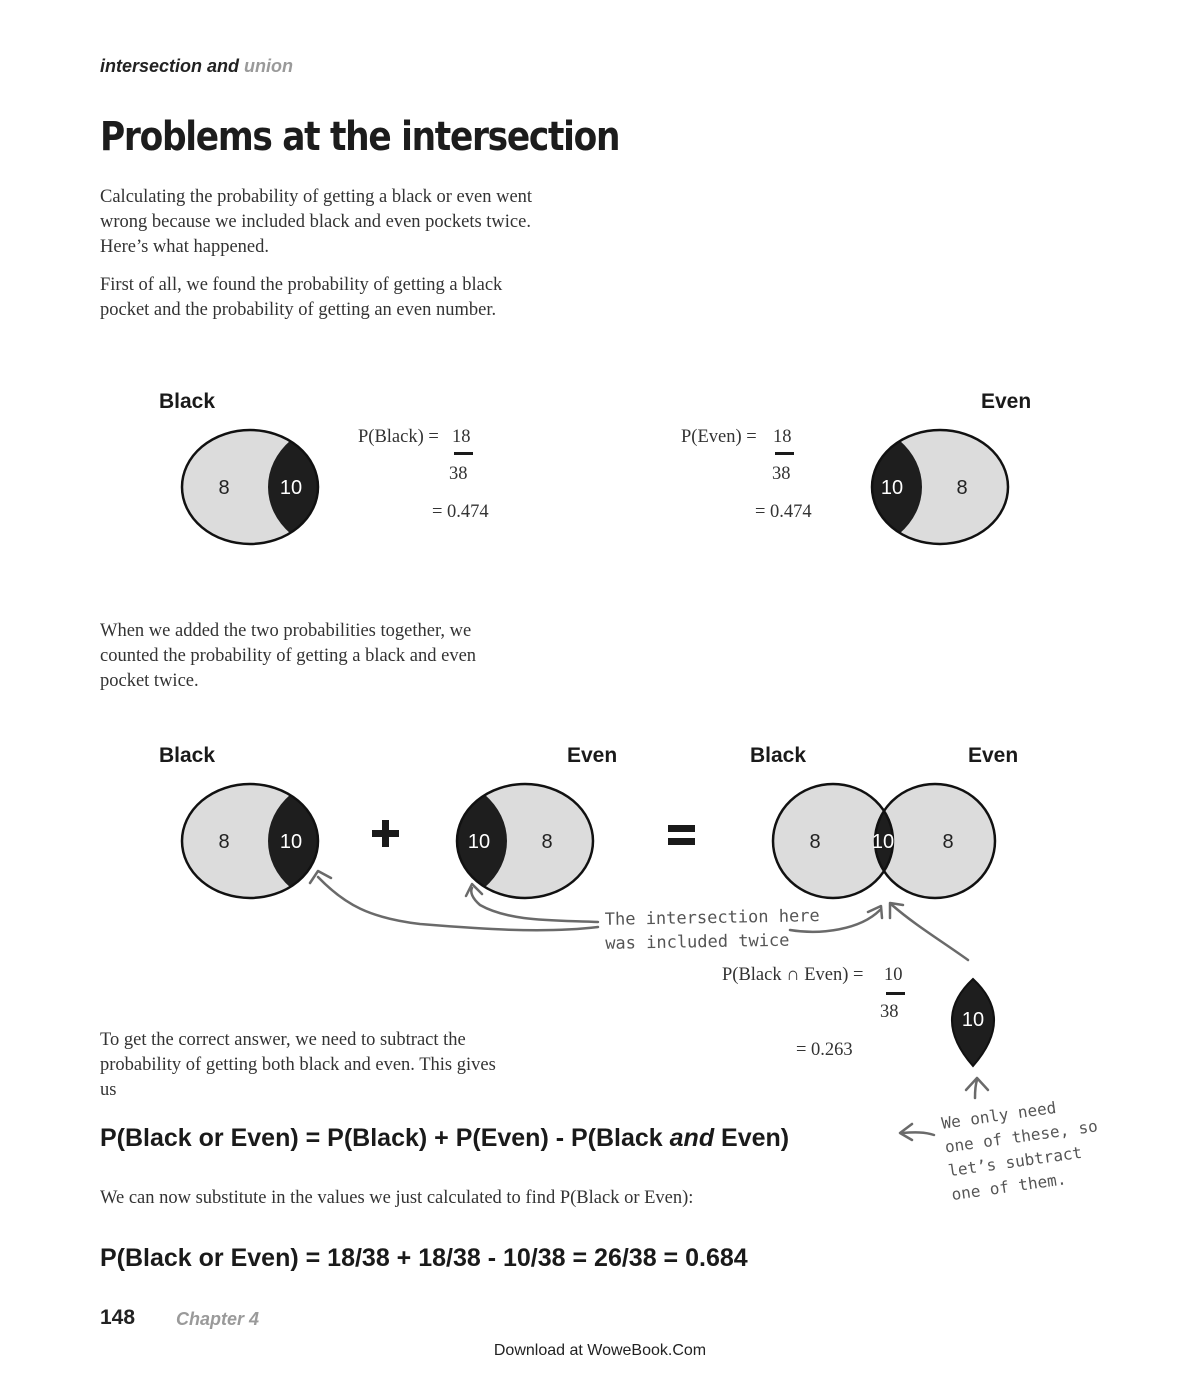 The height and width of the screenshot is (1387, 1200). What do you see at coordinates (218, 1319) in the screenshot?
I see `chapter-label: Chapter 4` at bounding box center [218, 1319].